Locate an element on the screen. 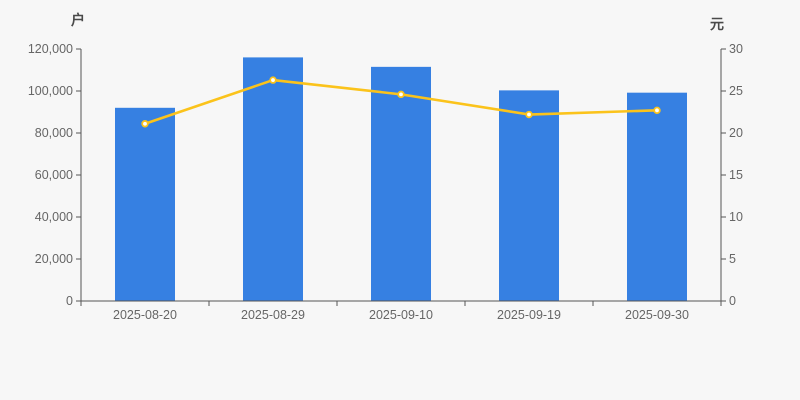 The height and width of the screenshot is (400, 800). right-axis-tick-label: 5 is located at coordinates (732, 259).